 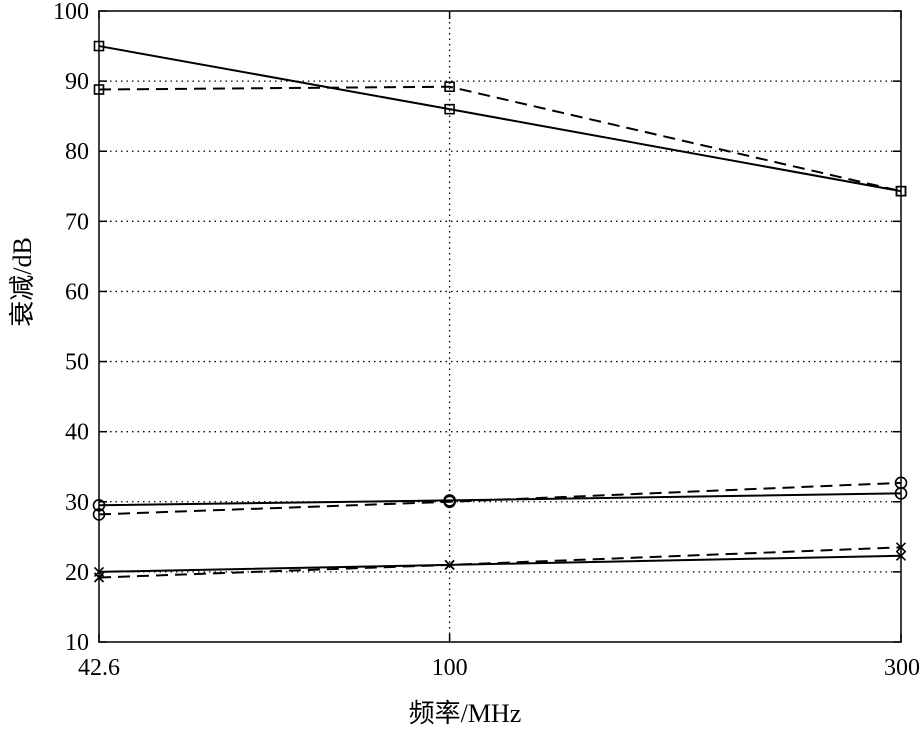 I want to click on y-axis-label: 衰减/dB, so click(x=22, y=282).